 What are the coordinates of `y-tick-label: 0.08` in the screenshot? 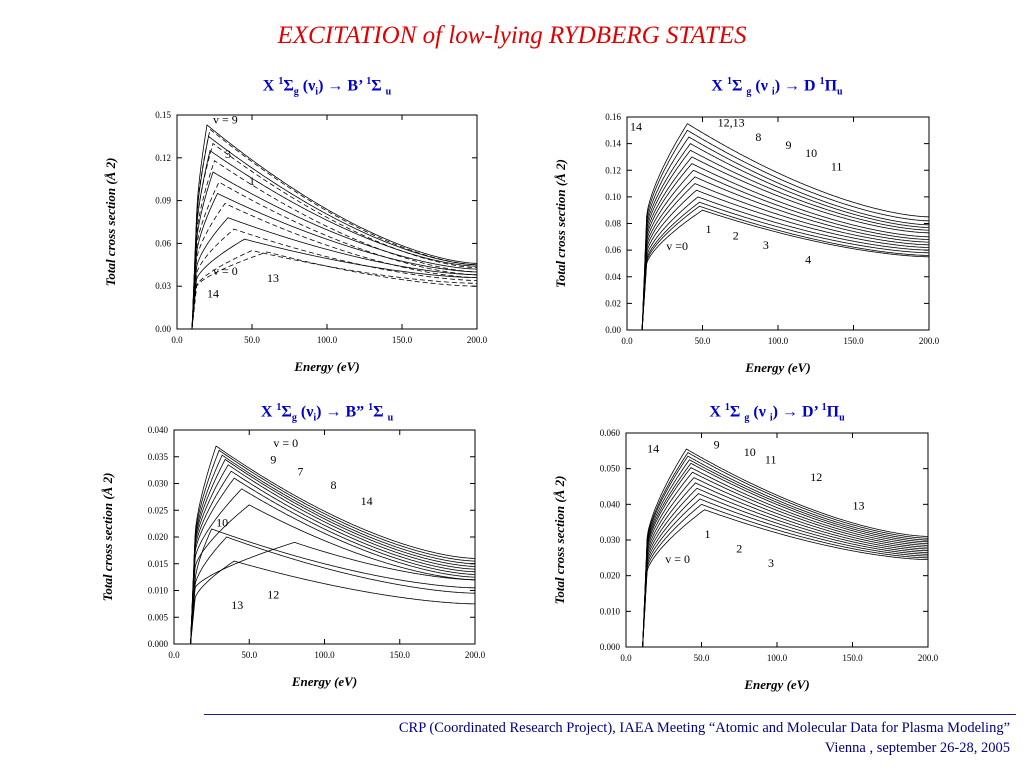 It's located at (613, 224).